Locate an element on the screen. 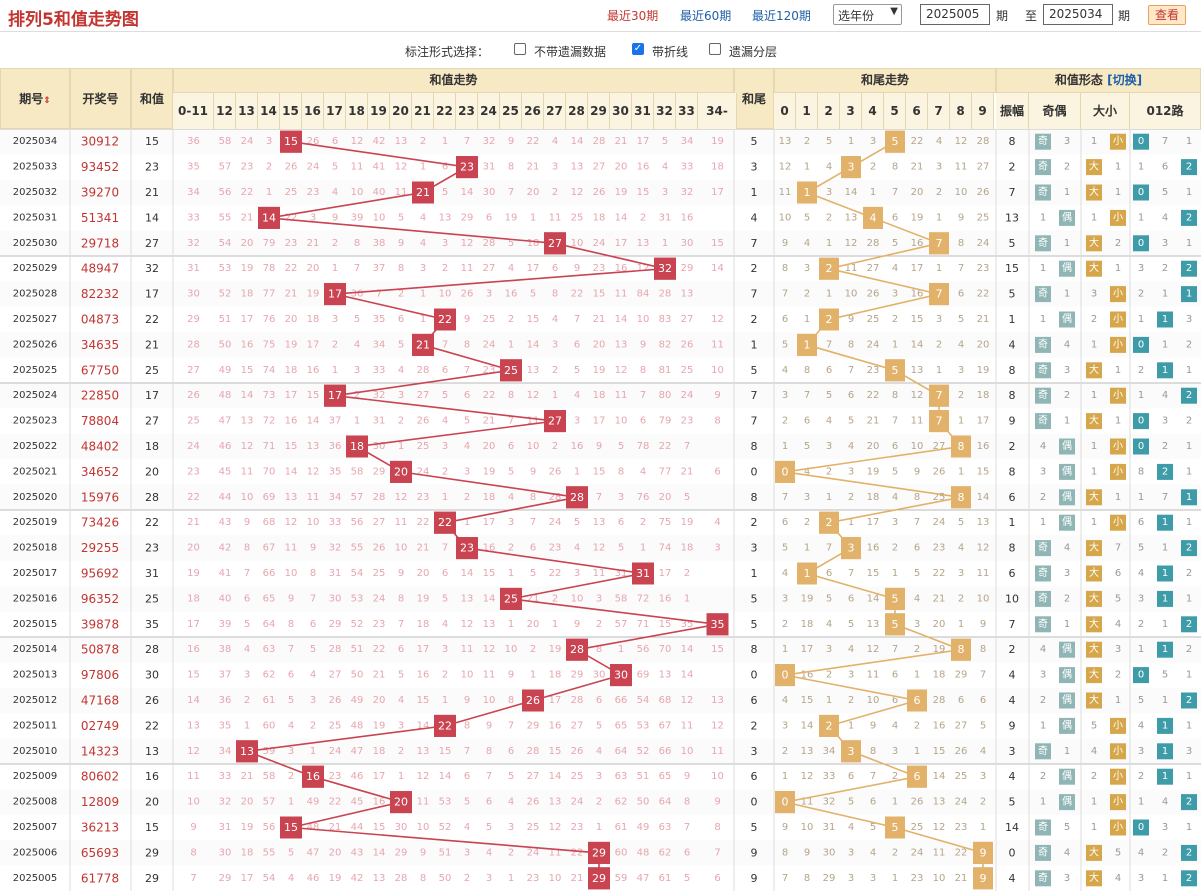  year-select: 选年份 ▼ is located at coordinates (867, 14).